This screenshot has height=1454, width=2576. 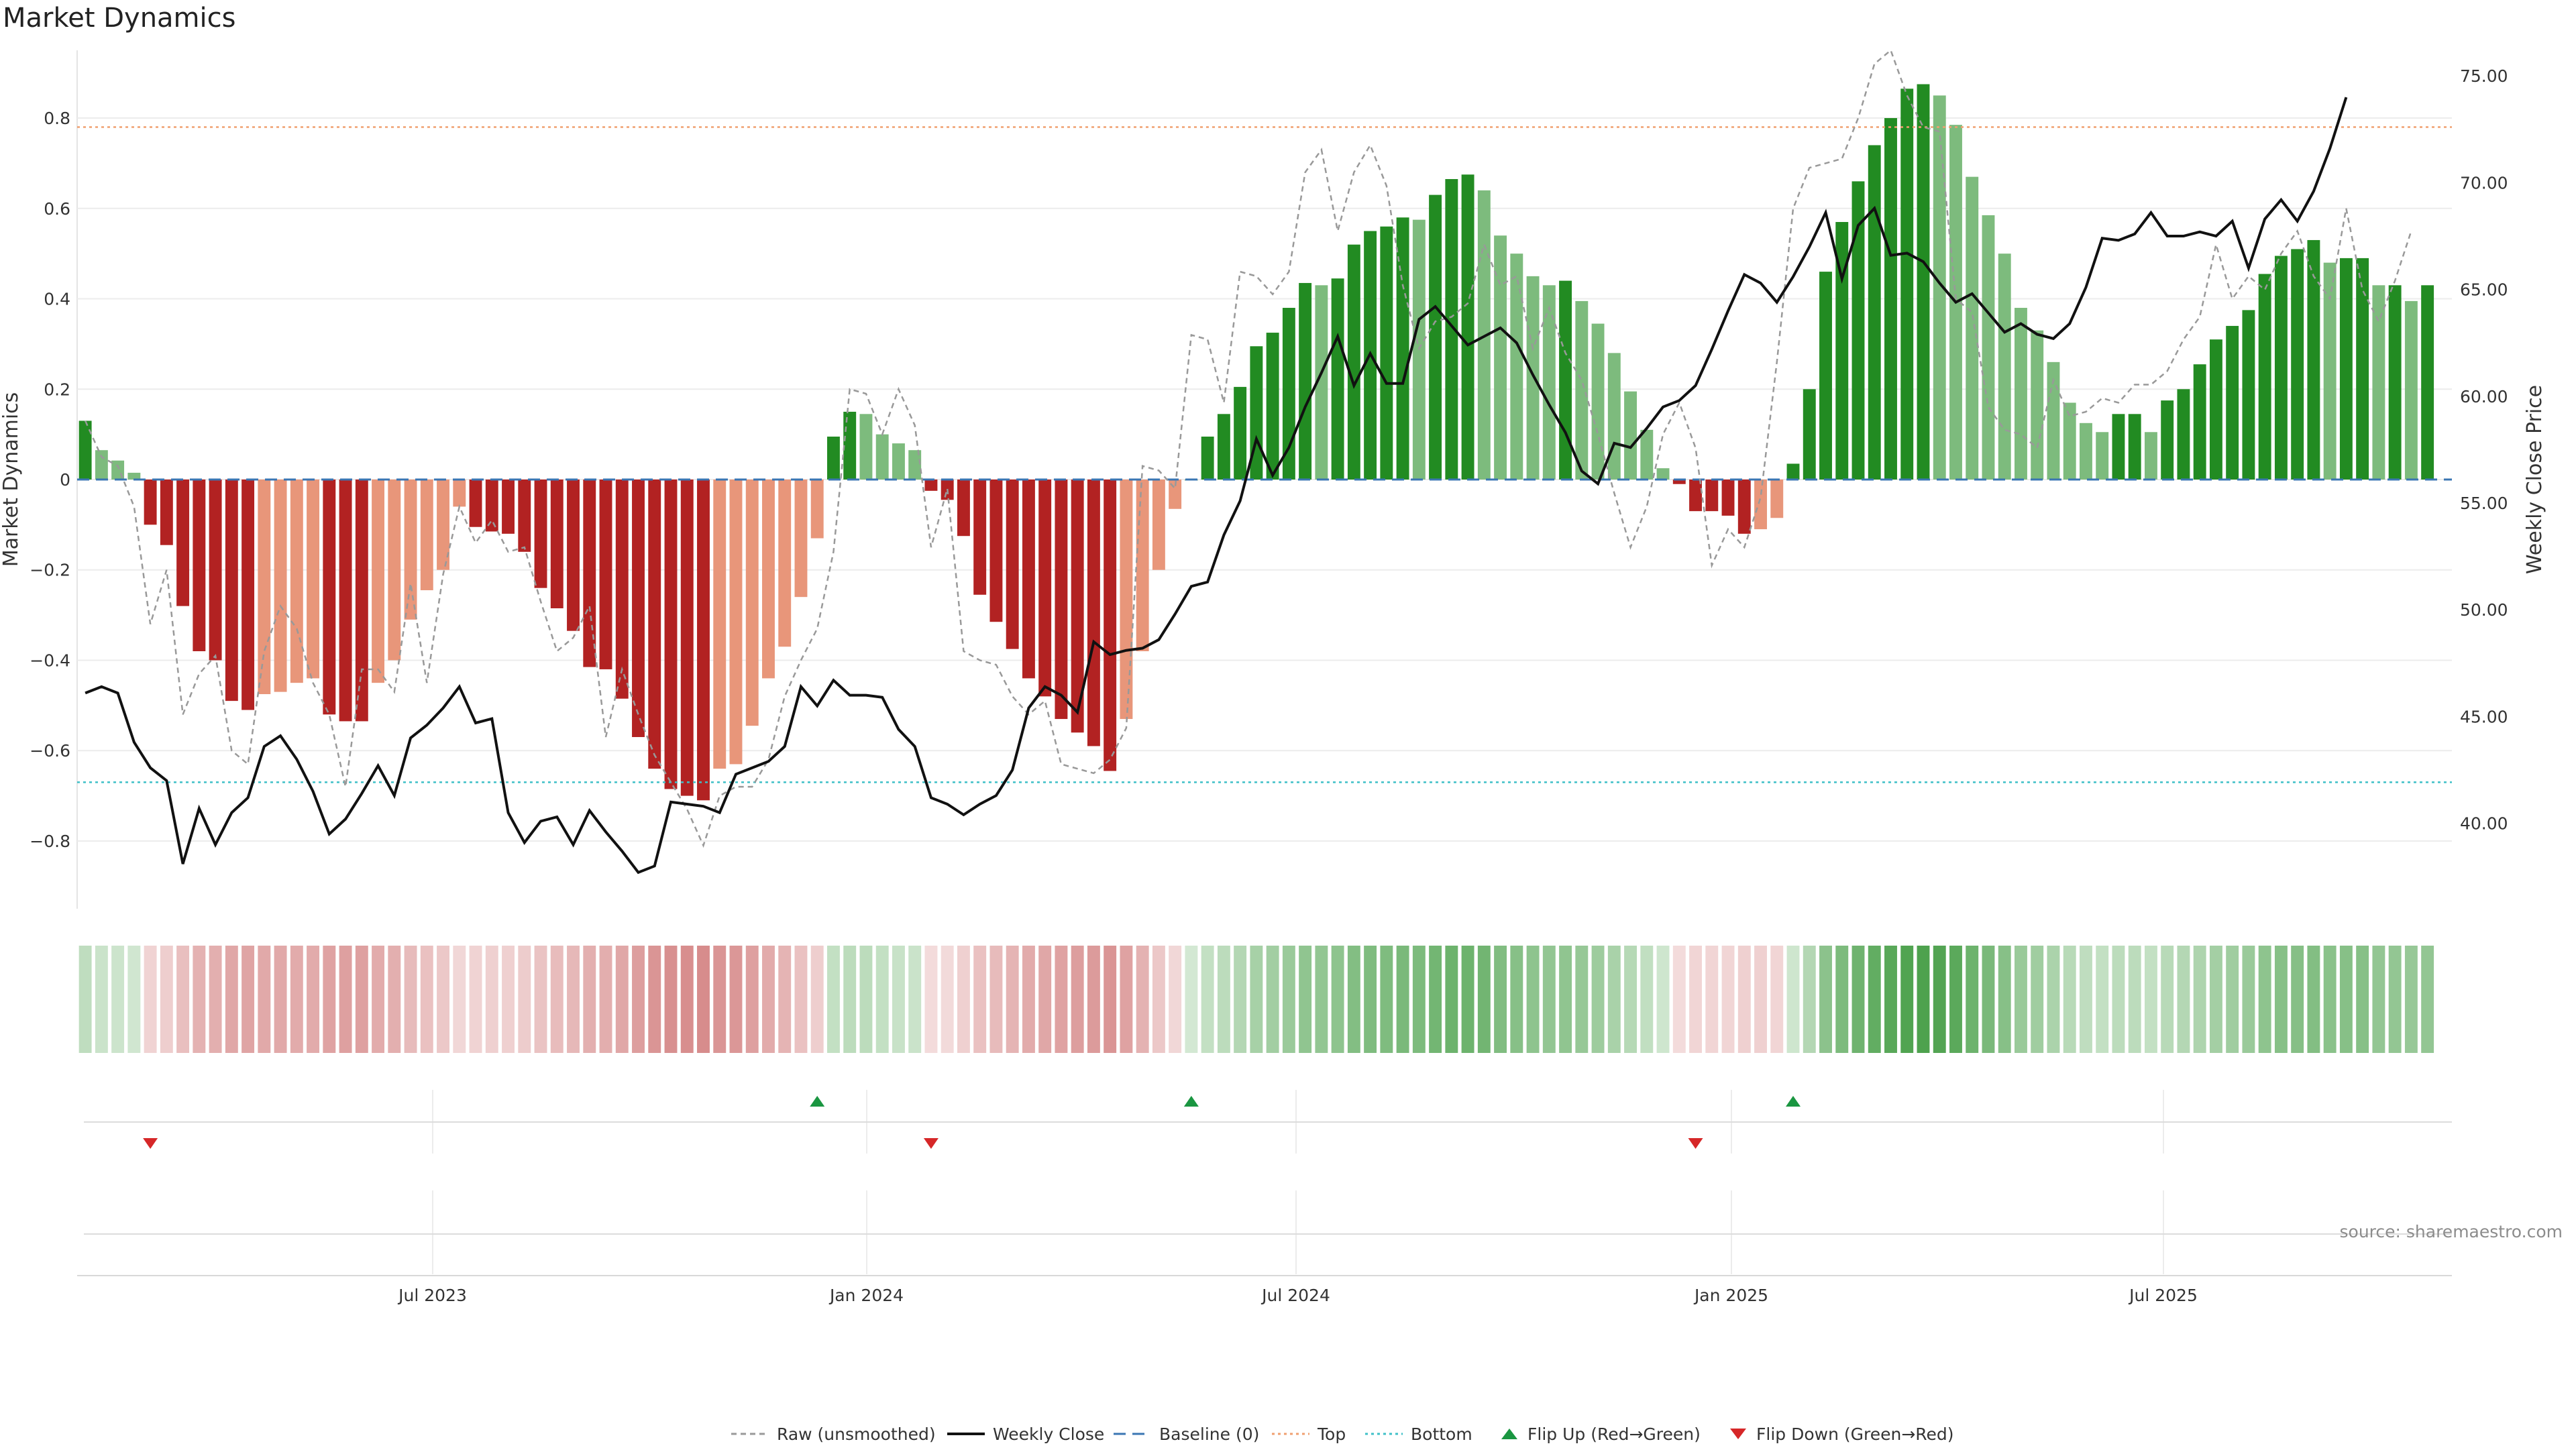 I want to click on legend-item-flip-up: Flip Up (Red→Green), so click(x=1600, y=1433).